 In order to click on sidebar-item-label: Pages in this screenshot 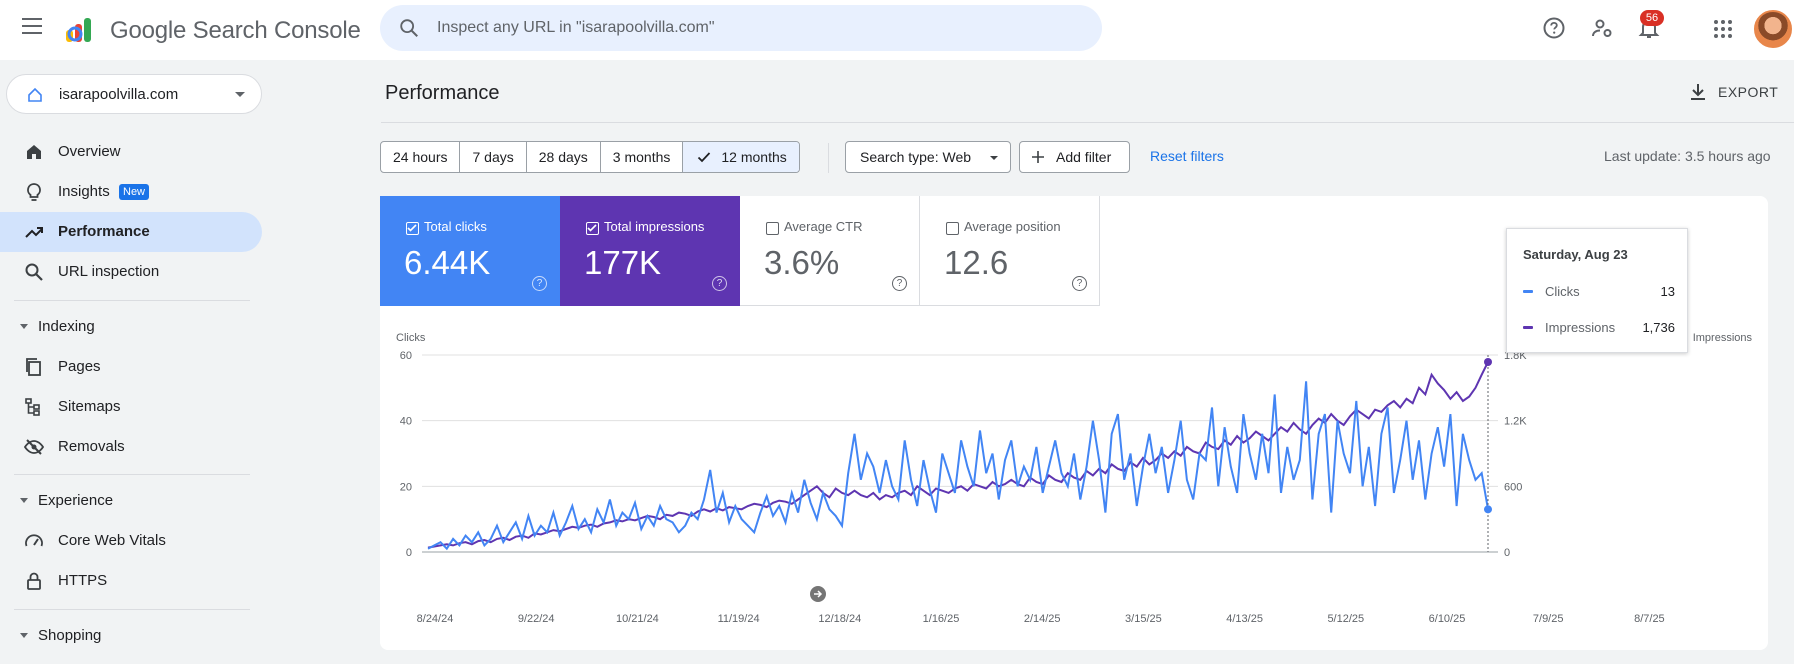, I will do `click(79, 366)`.